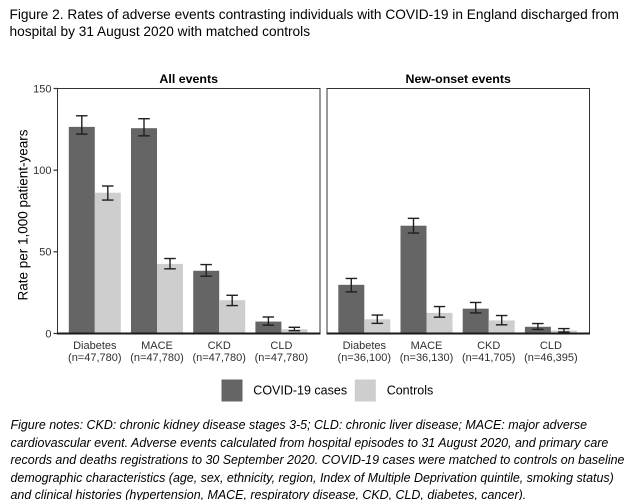 This screenshot has width=625, height=500. Describe the element at coordinates (188, 79) in the screenshot. I see `svg-text: All events` at that location.